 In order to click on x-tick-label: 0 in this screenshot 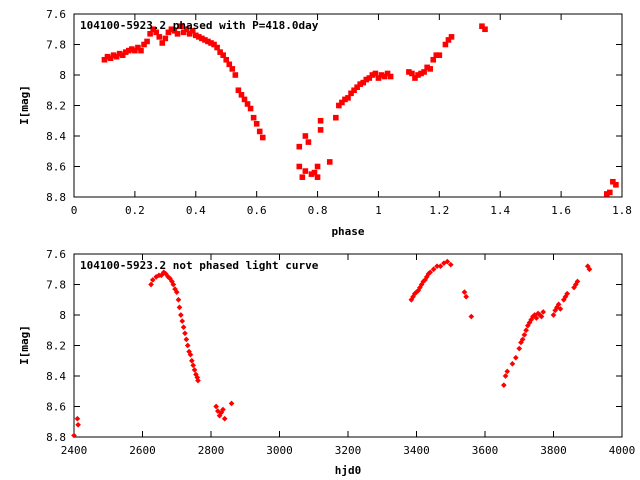, I will do `click(74, 210)`.